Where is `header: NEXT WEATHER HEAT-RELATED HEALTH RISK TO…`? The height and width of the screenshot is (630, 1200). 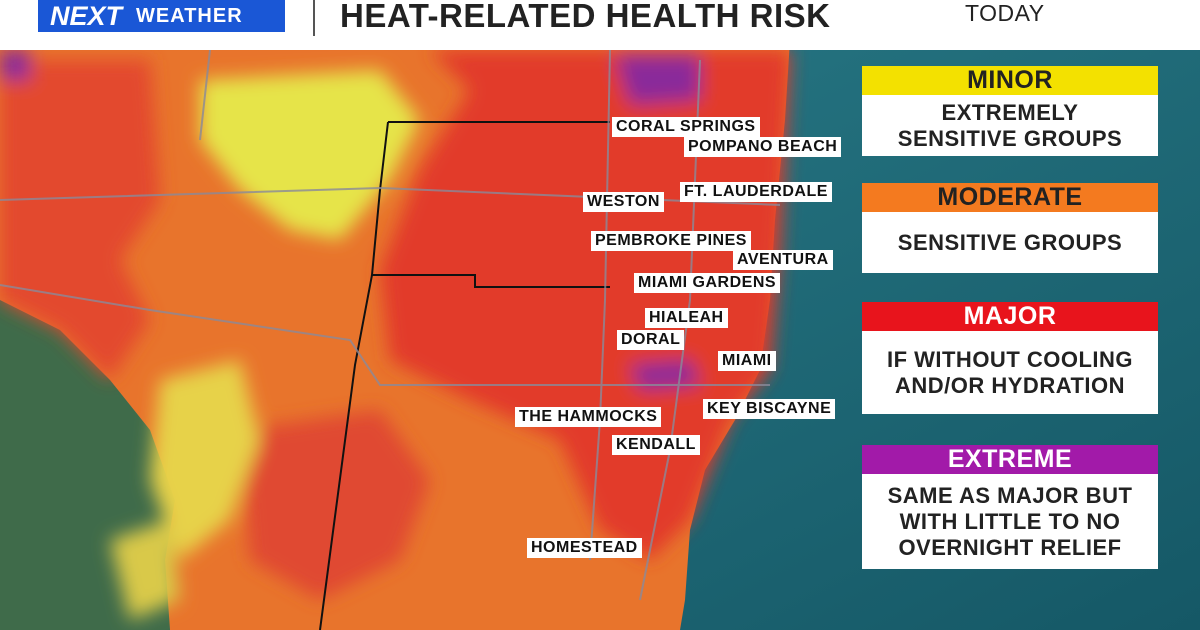
header: NEXT WEATHER HEAT-RELATED HEALTH RISK TO… is located at coordinates (600, 25).